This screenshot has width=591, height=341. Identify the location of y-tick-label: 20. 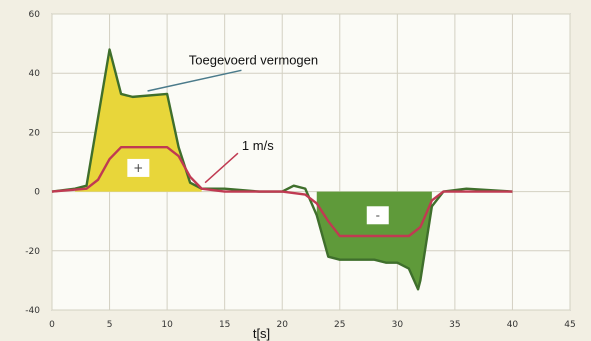
(35, 133).